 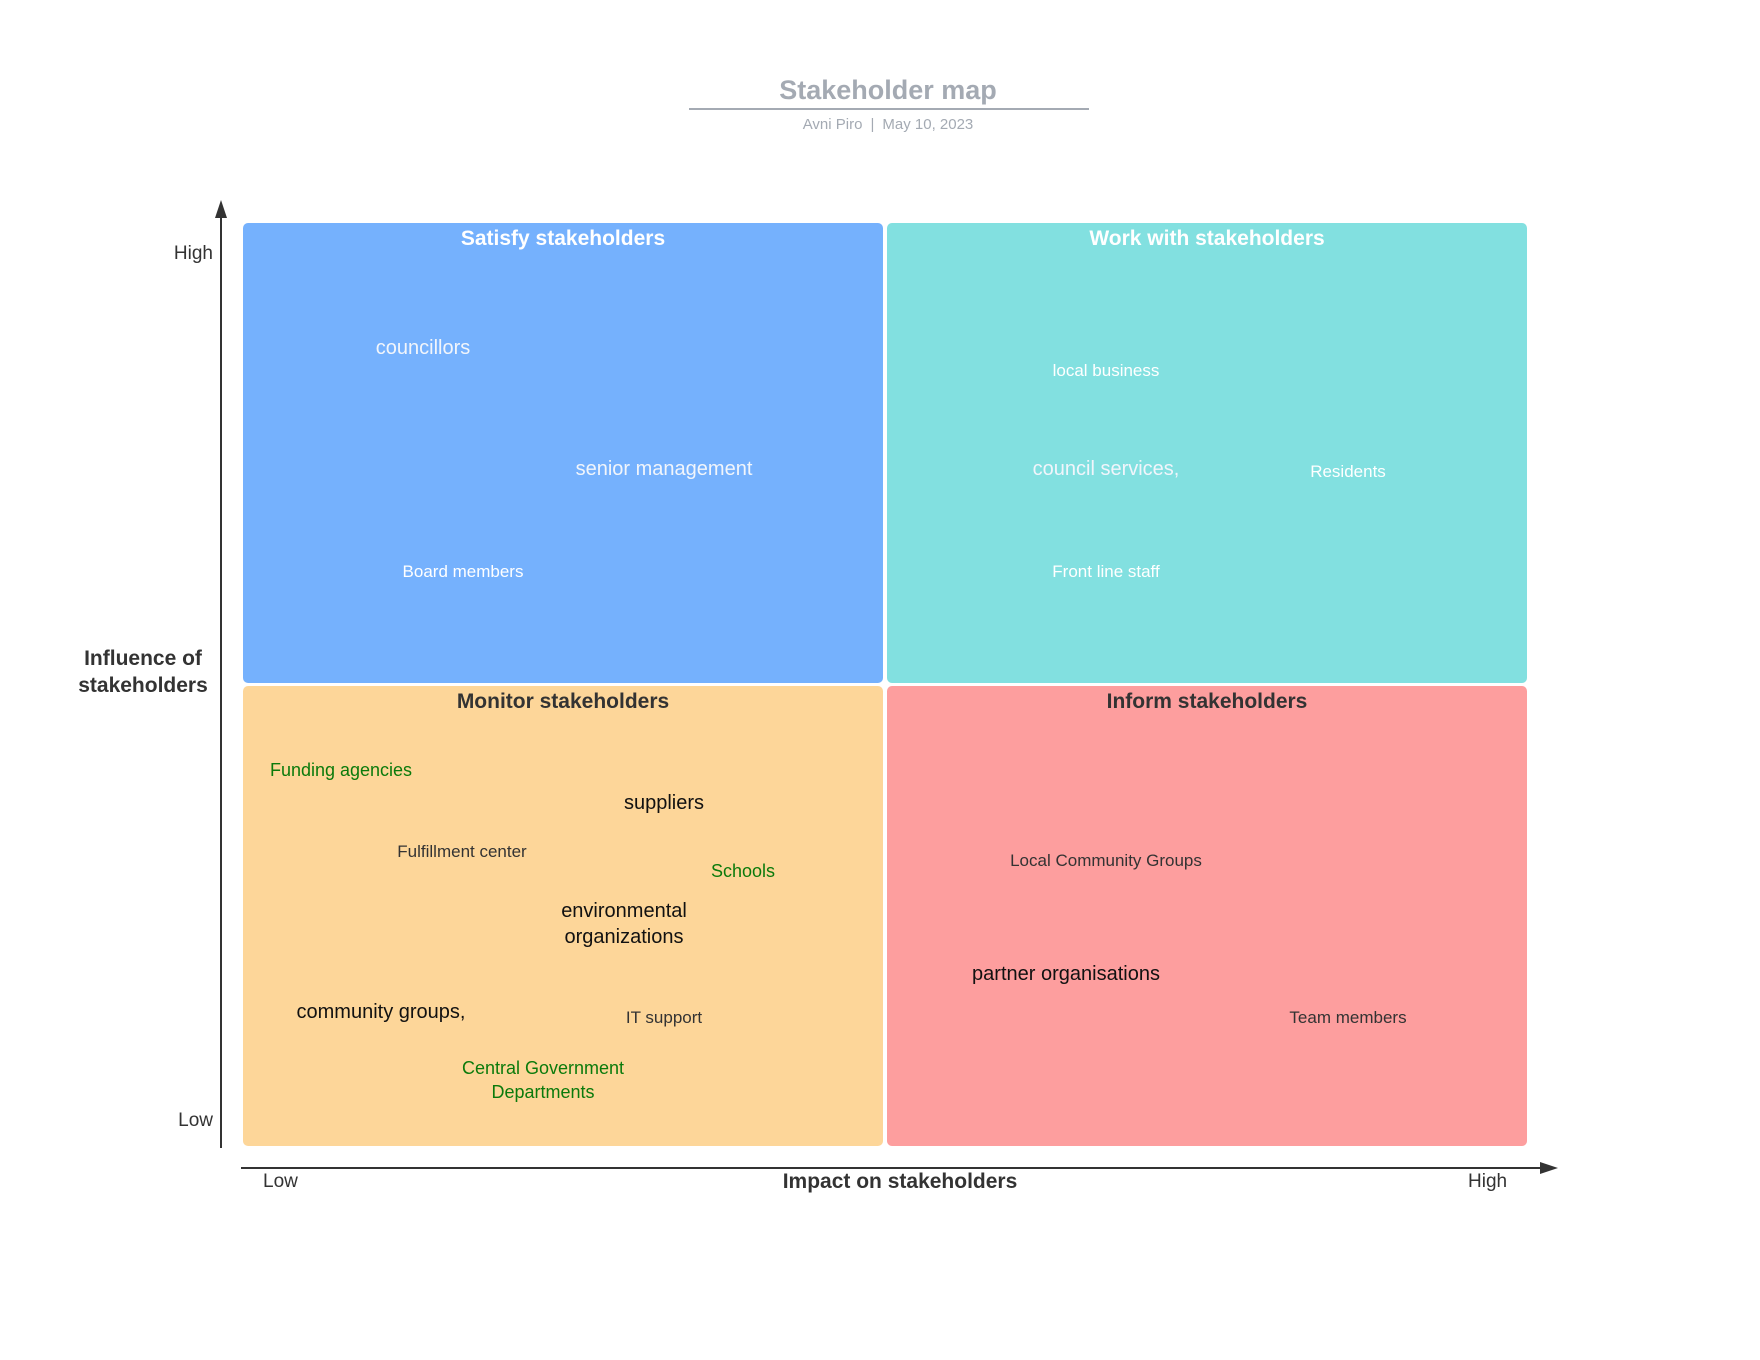 I want to click on stakeholder-label: Fulfillment center, so click(x=462, y=851).